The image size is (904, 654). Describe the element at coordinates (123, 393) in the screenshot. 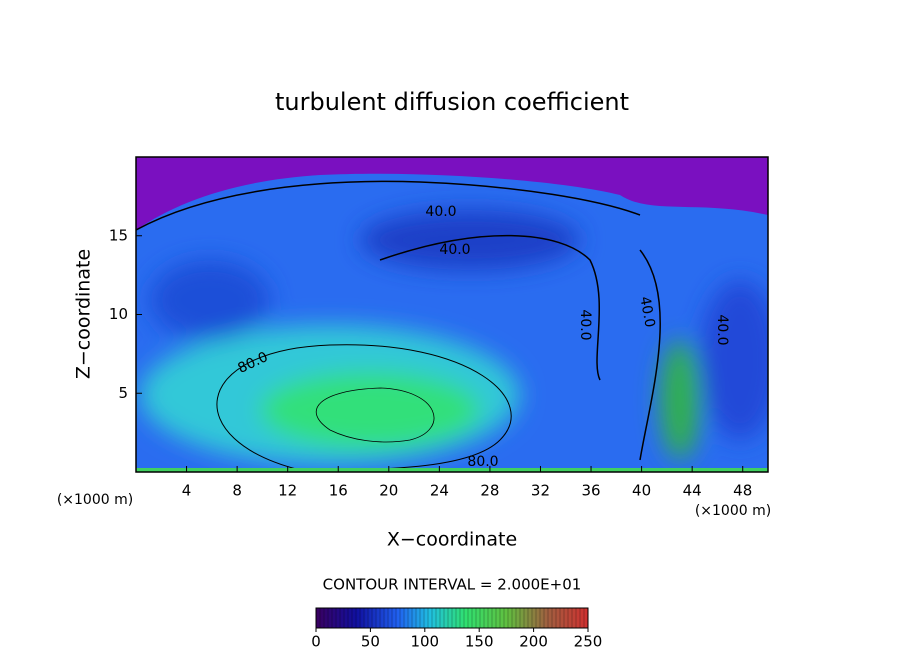

I see `y-tick-label: 5` at that location.